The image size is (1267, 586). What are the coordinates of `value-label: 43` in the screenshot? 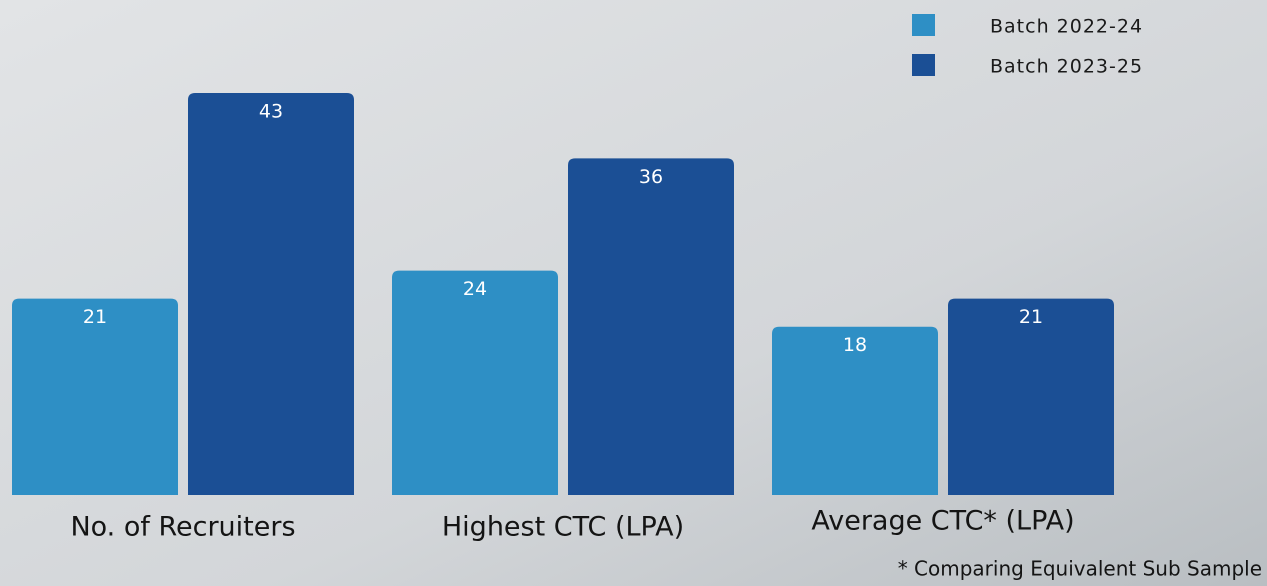 It's located at (271, 111).